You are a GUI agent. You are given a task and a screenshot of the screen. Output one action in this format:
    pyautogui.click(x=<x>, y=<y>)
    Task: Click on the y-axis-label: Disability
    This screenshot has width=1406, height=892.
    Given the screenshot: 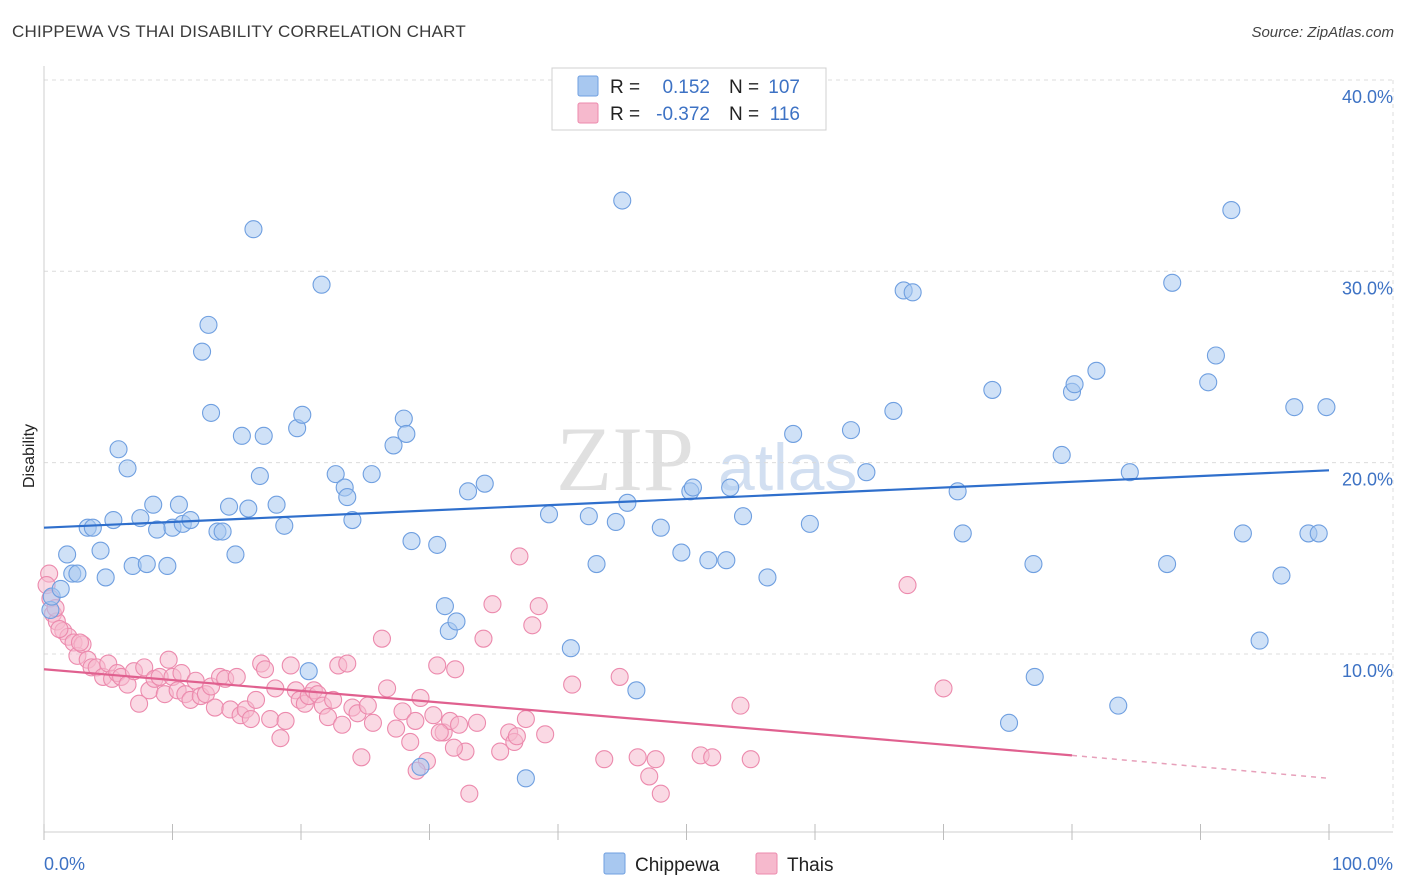 What is the action you would take?
    pyautogui.click(x=29, y=456)
    